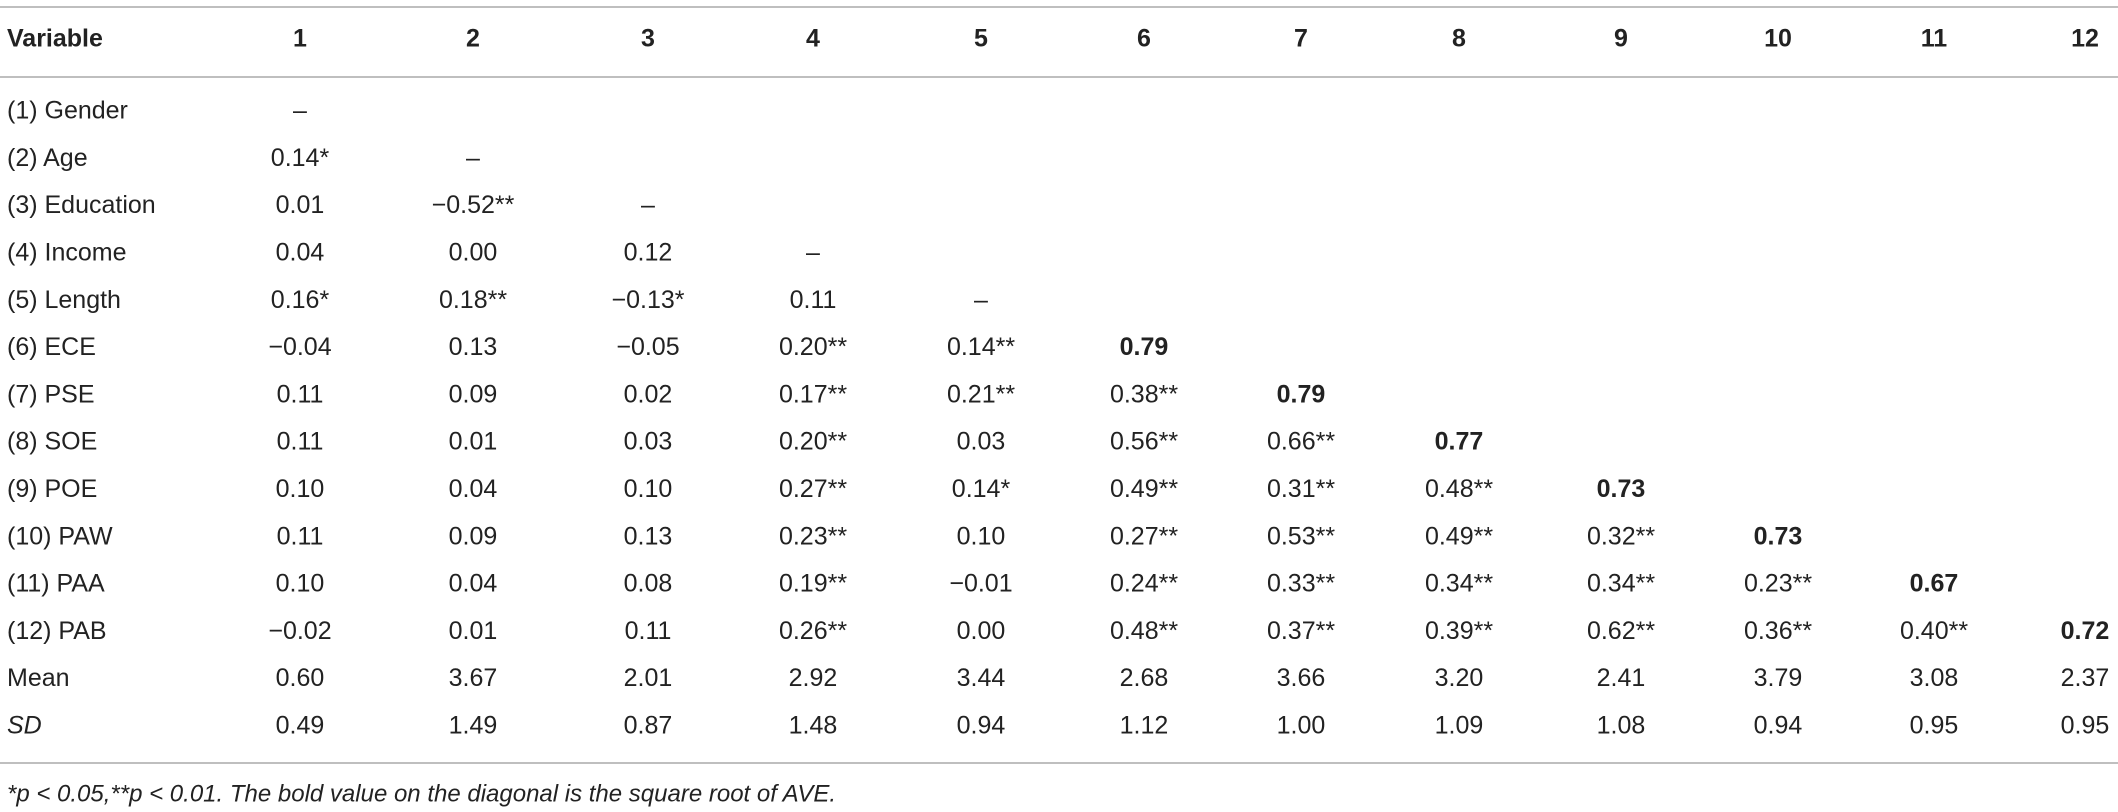 The height and width of the screenshot is (812, 2118). What do you see at coordinates (813, 726) in the screenshot?
I see `cell: 1.48` at bounding box center [813, 726].